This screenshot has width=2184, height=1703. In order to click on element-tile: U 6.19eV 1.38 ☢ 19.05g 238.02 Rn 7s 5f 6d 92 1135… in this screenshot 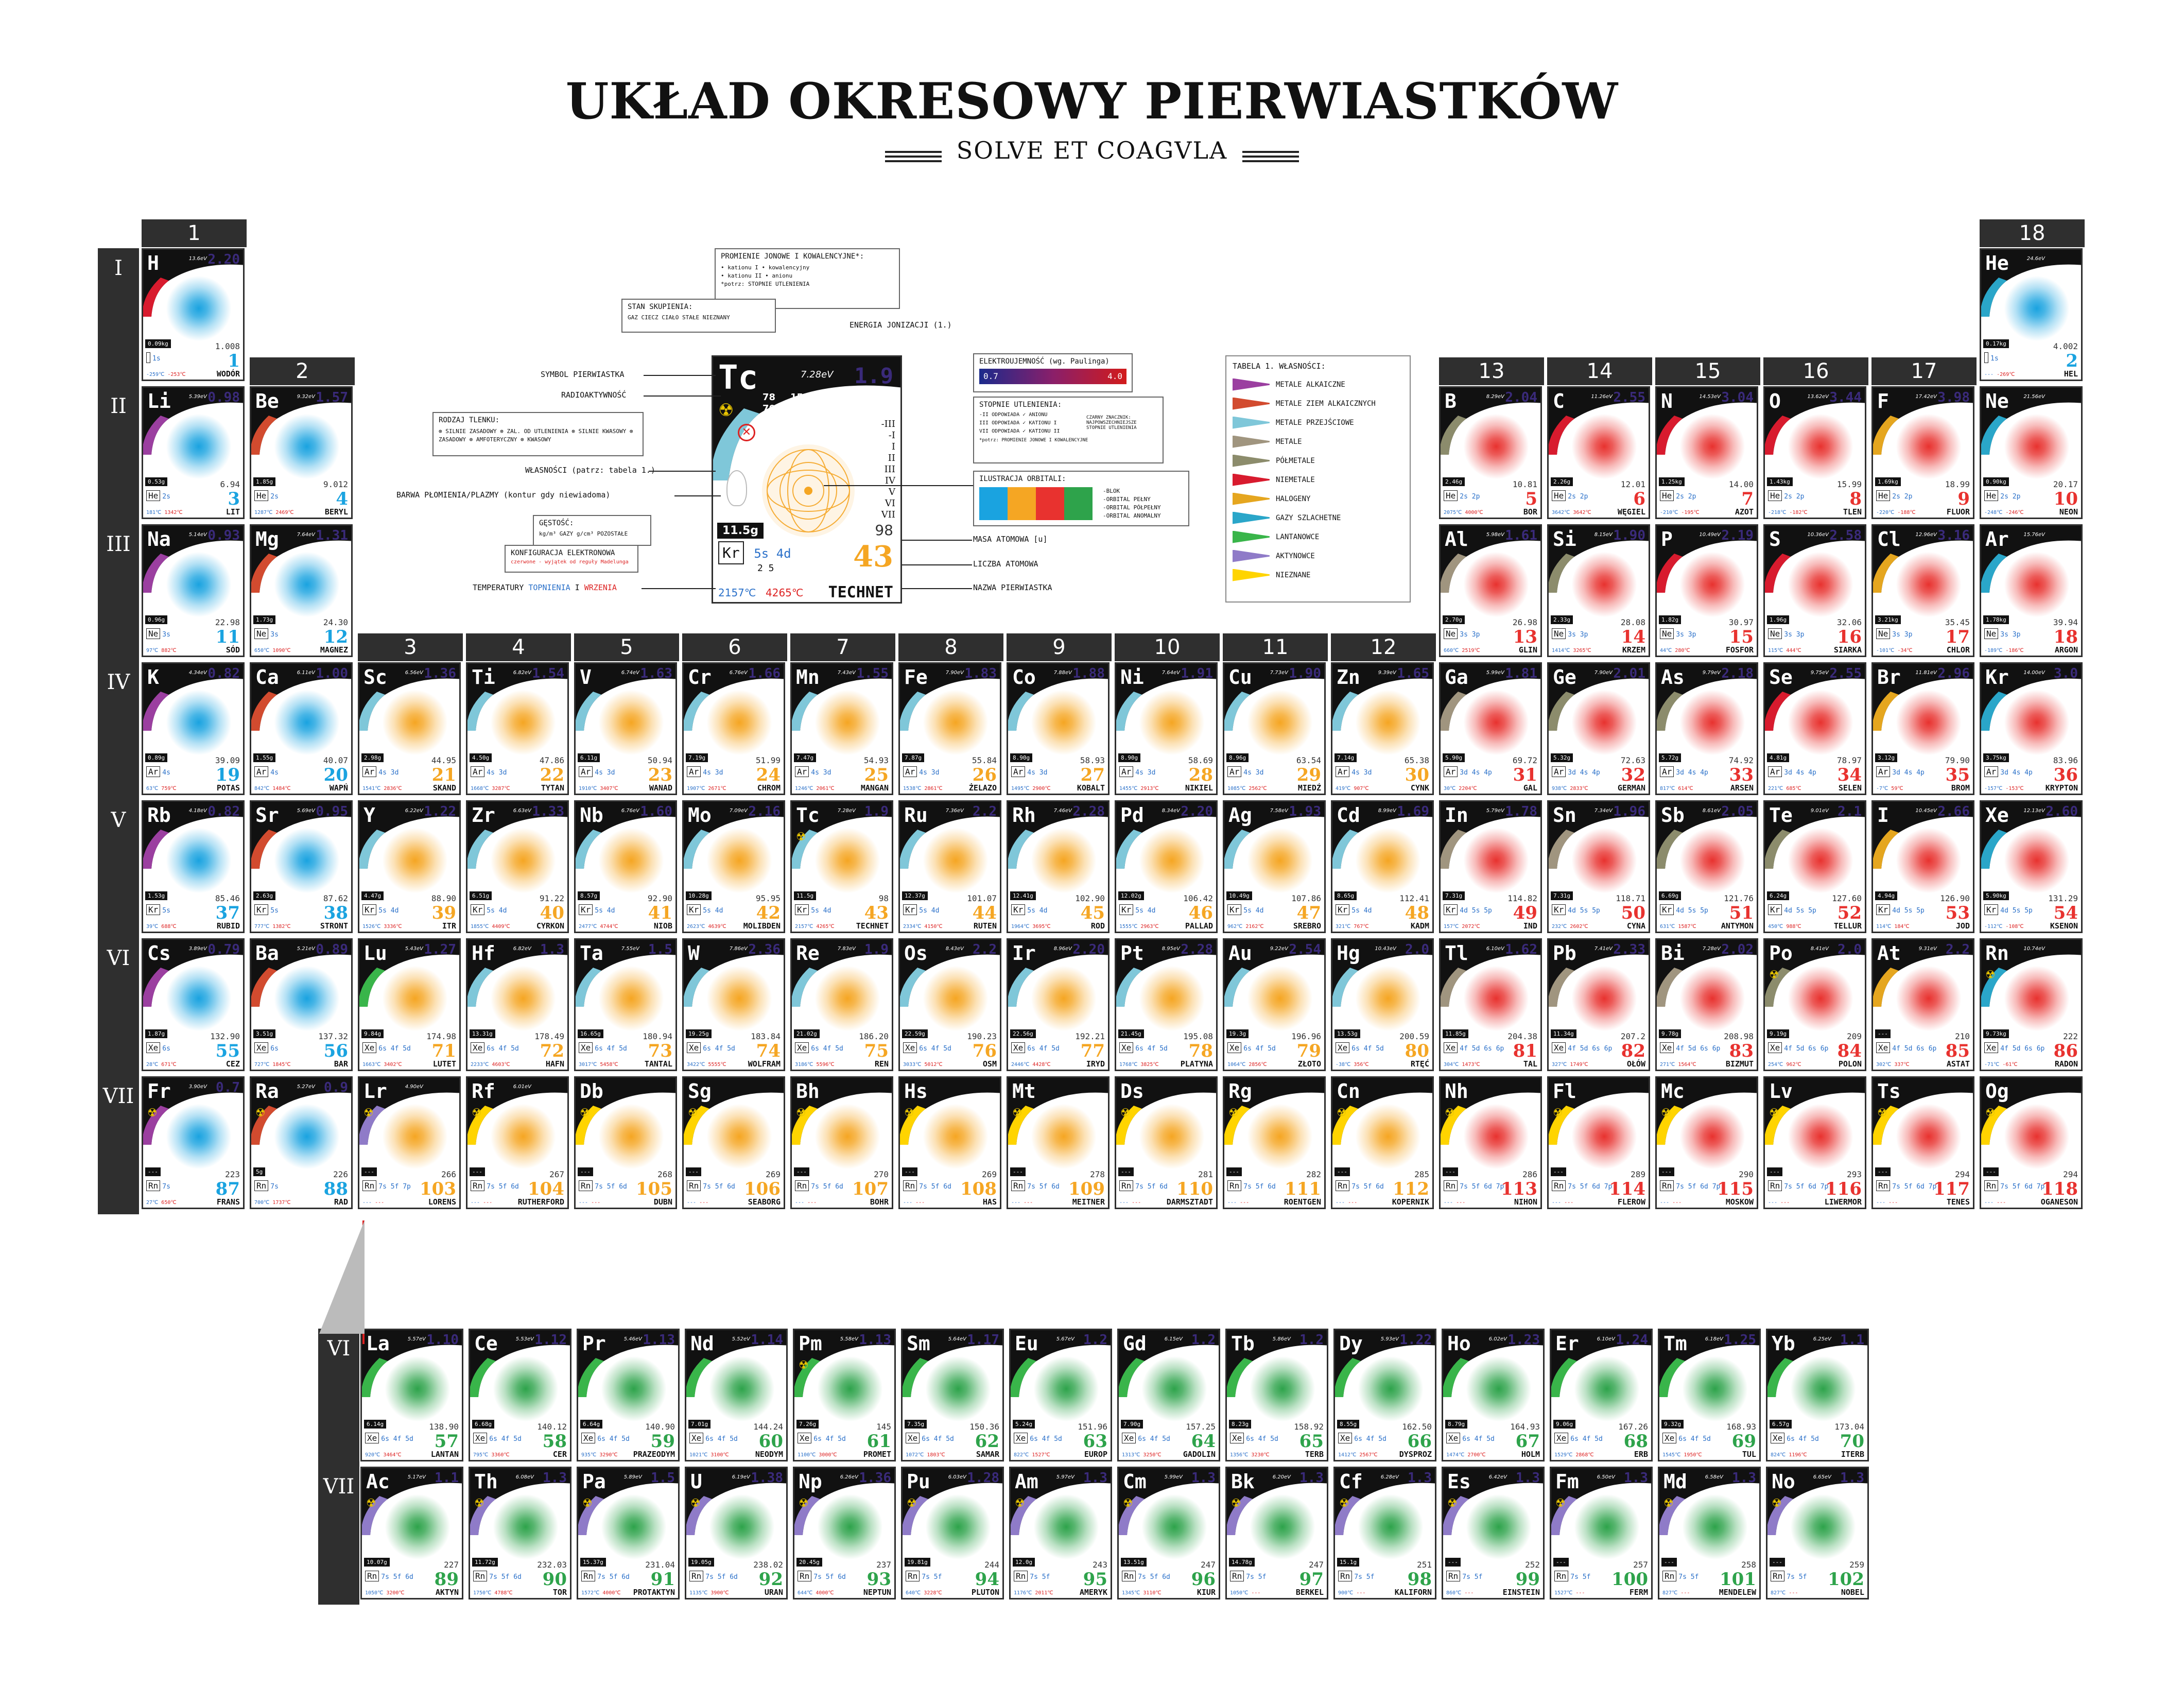, I will do `click(737, 1533)`.